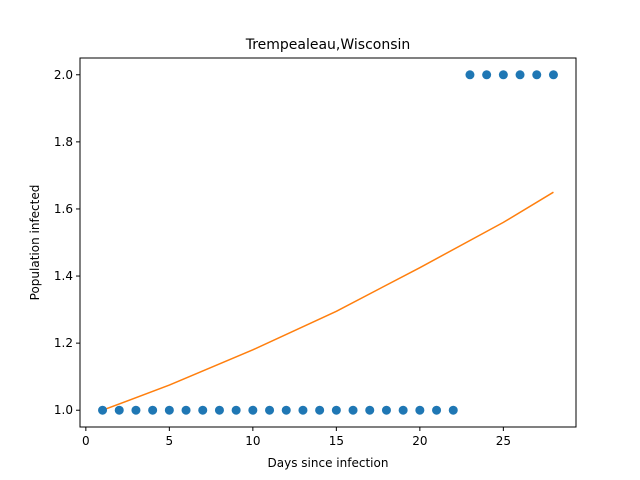 The image size is (640, 480). Describe the element at coordinates (252, 441) in the screenshot. I see `x-tick-label: 10` at that location.